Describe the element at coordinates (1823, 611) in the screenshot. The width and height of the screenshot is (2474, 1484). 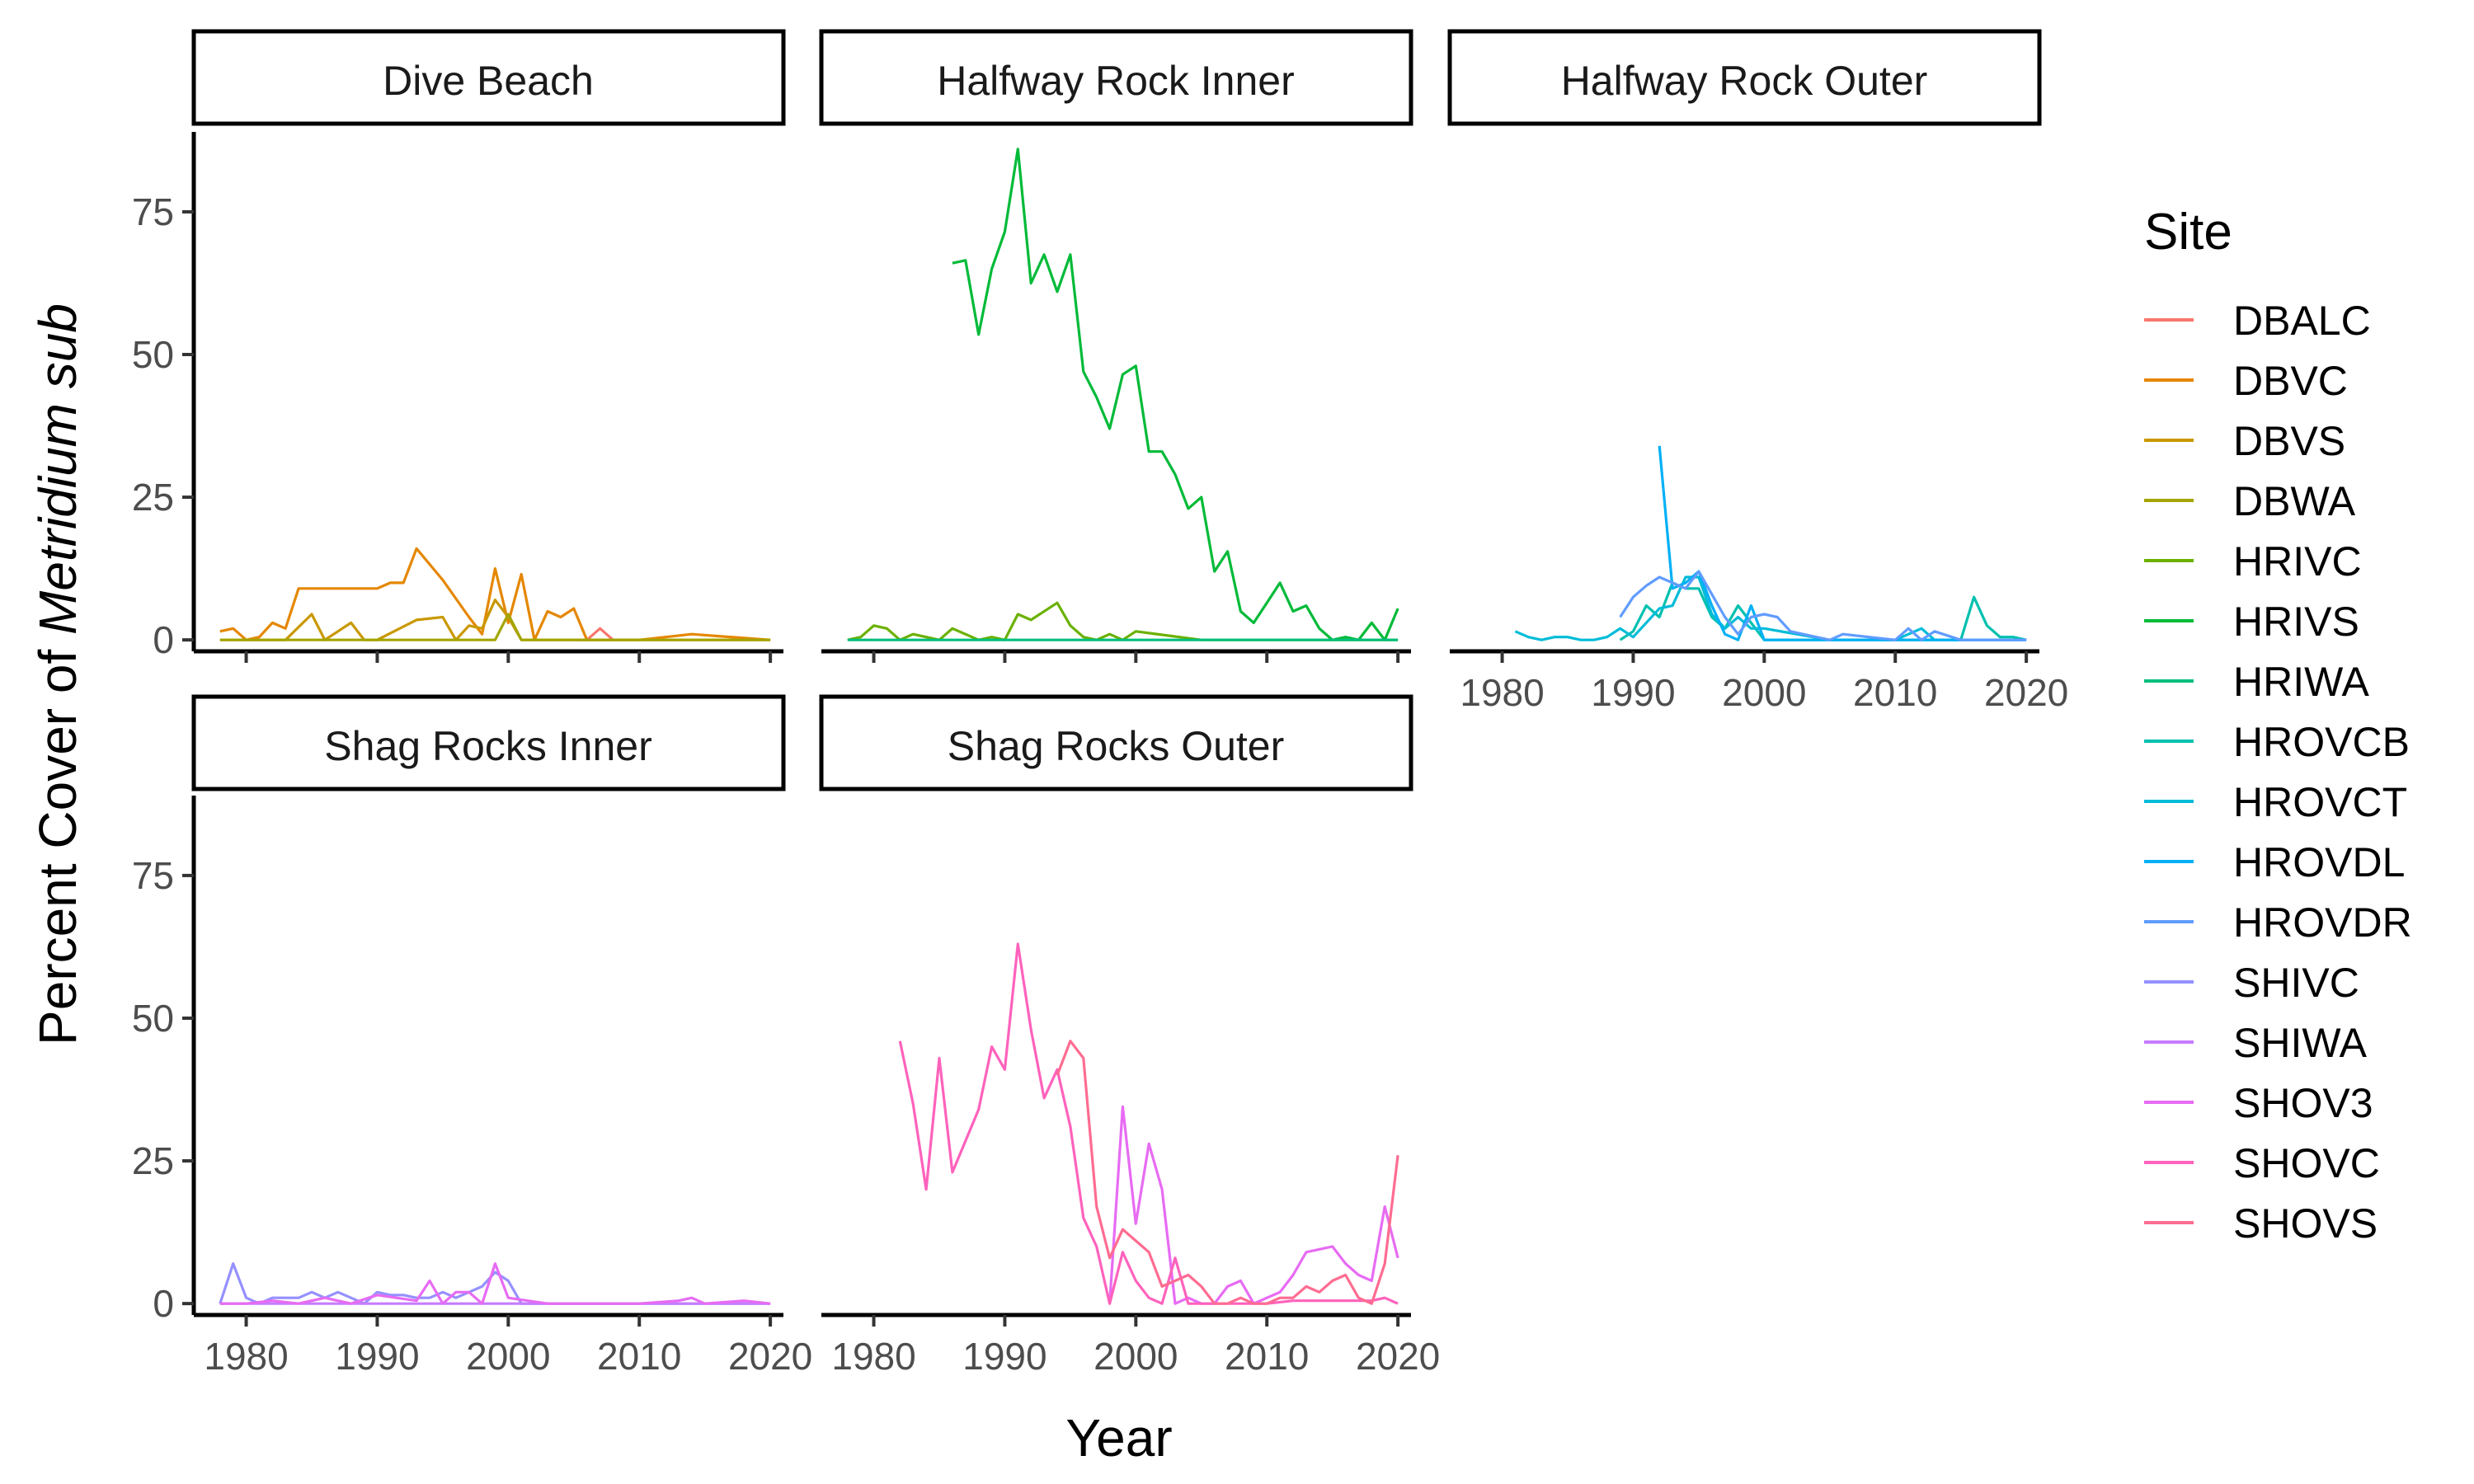
I see `series-line-hrovcb` at that location.